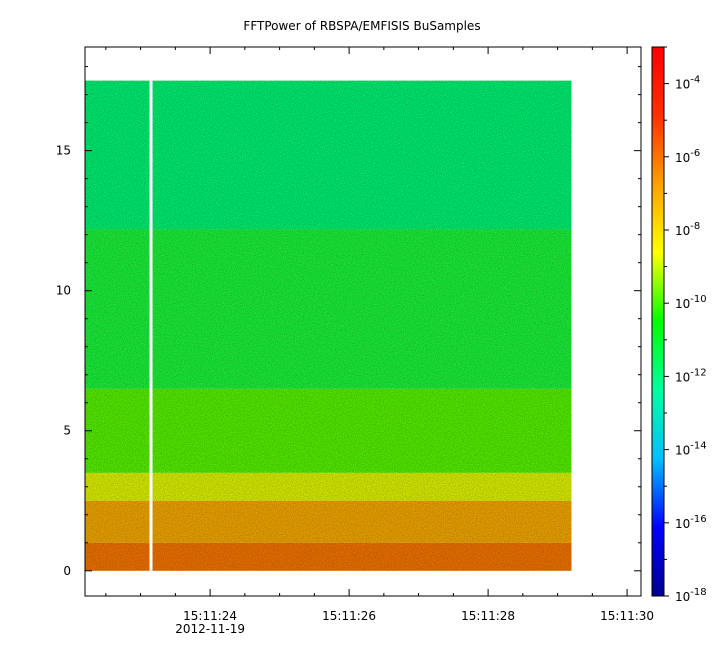 This screenshot has width=724, height=656. What do you see at coordinates (63, 291) in the screenshot?
I see `y-tick-label: 10` at bounding box center [63, 291].